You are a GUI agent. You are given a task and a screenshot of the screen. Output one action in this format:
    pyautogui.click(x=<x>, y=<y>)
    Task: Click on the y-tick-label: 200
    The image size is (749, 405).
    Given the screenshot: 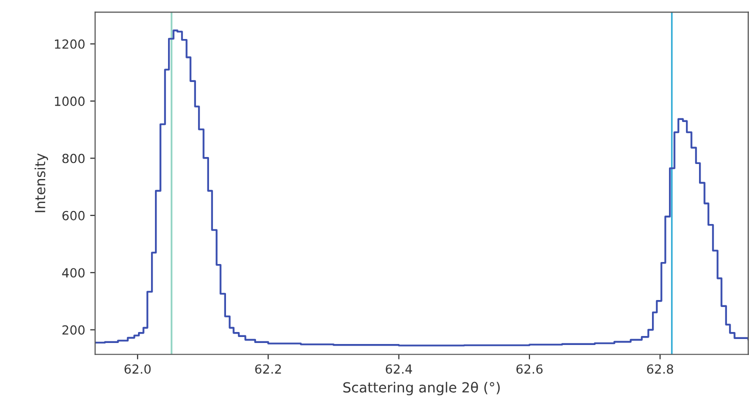 What is the action you would take?
    pyautogui.click(x=73, y=330)
    